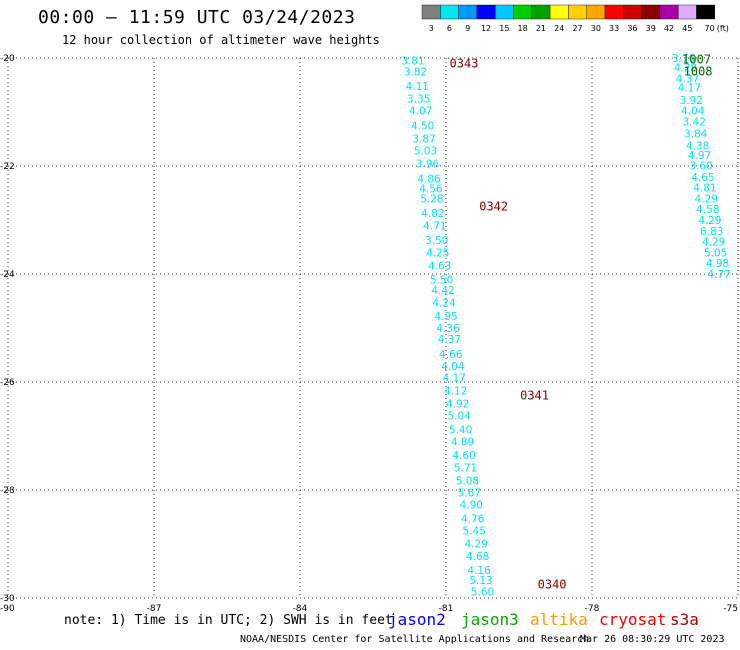 This screenshot has height=650, width=740. Describe the element at coordinates (711, 232) in the screenshot. I see `wave-height-label: 6.83` at that location.